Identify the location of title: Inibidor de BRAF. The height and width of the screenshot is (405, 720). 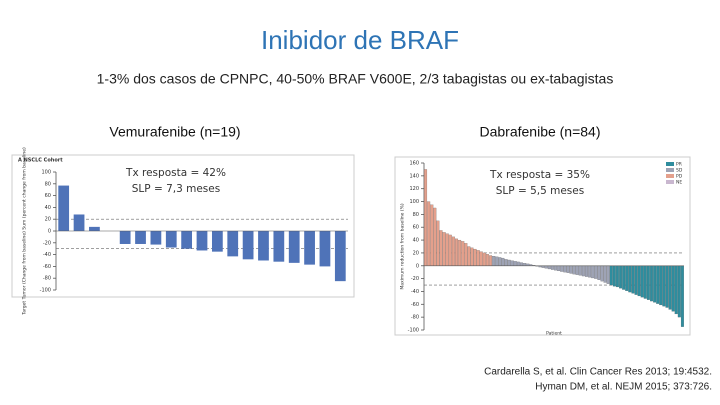
(360, 40).